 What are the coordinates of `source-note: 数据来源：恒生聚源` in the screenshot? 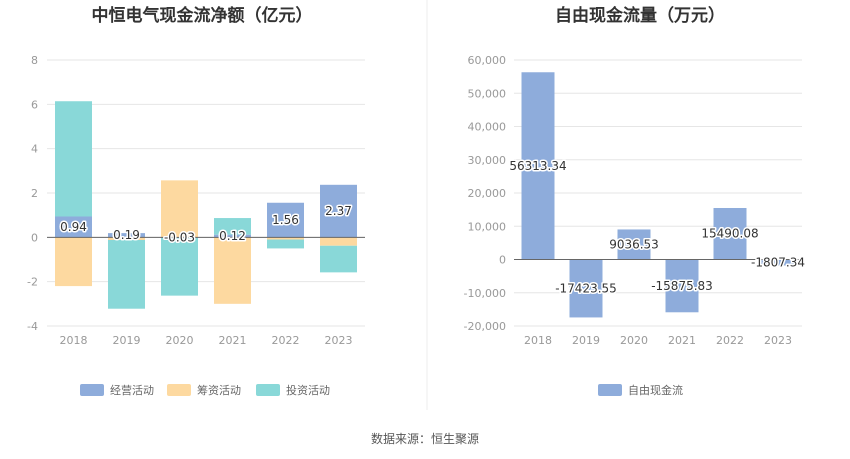 It's located at (425, 438).